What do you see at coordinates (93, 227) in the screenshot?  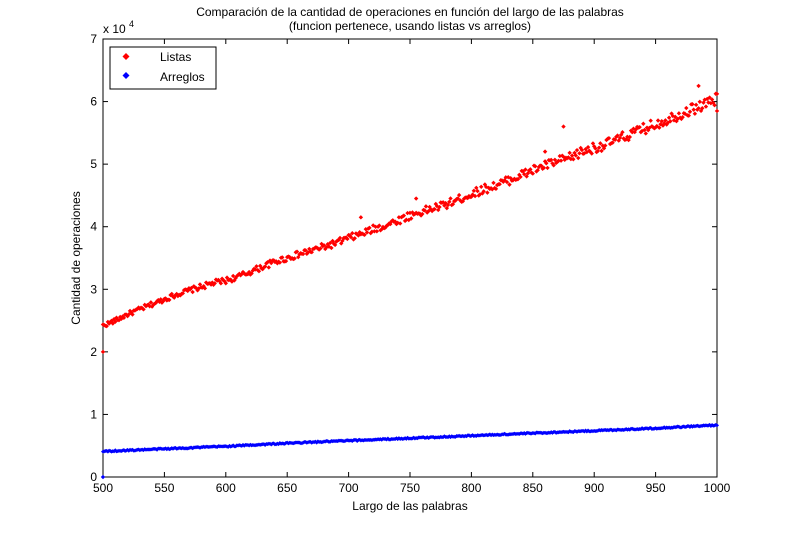 I see `y-tick-label: 4` at bounding box center [93, 227].